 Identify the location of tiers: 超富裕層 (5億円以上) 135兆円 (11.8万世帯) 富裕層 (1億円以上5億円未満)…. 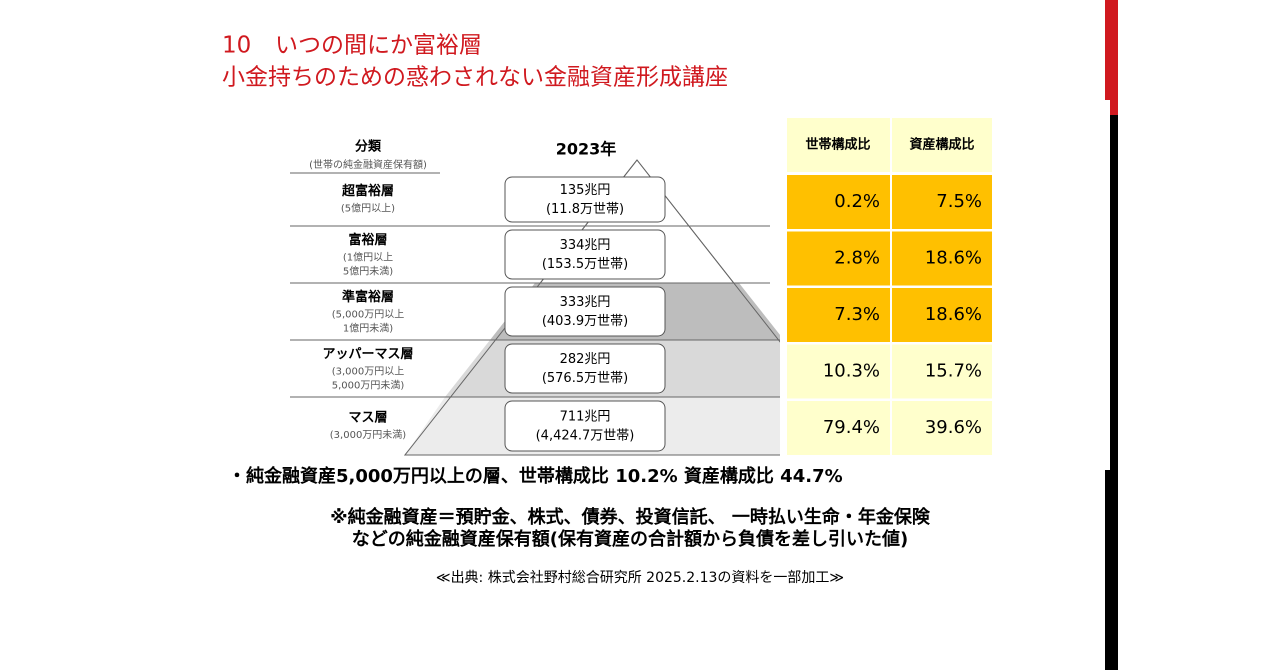
(494, 314).